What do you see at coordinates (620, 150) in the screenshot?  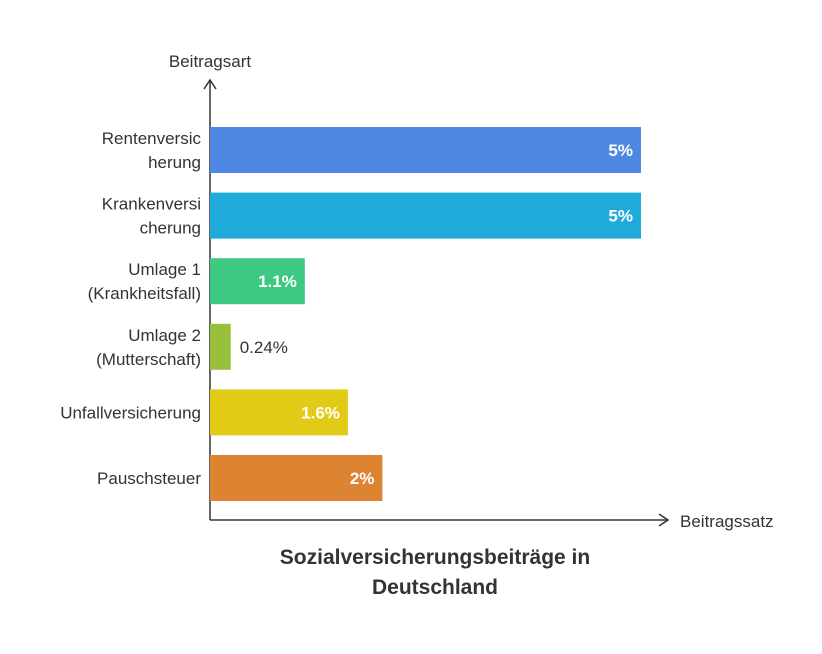 I see `bar-value-label-1: 5%` at bounding box center [620, 150].